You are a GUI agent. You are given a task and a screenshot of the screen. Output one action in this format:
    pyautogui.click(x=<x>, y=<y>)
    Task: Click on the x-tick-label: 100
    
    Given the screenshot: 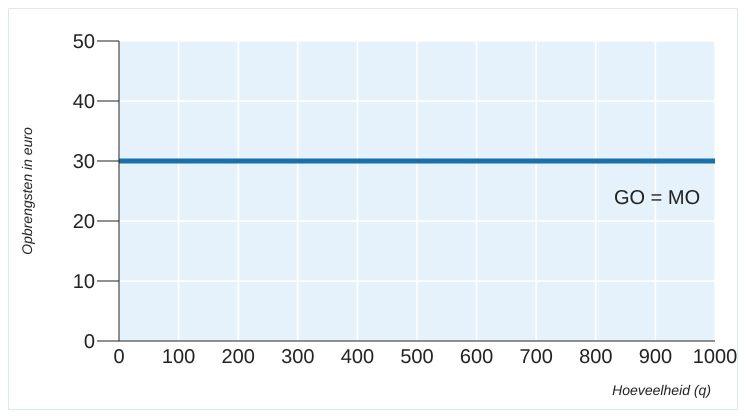 What is the action you would take?
    pyautogui.click(x=179, y=357)
    